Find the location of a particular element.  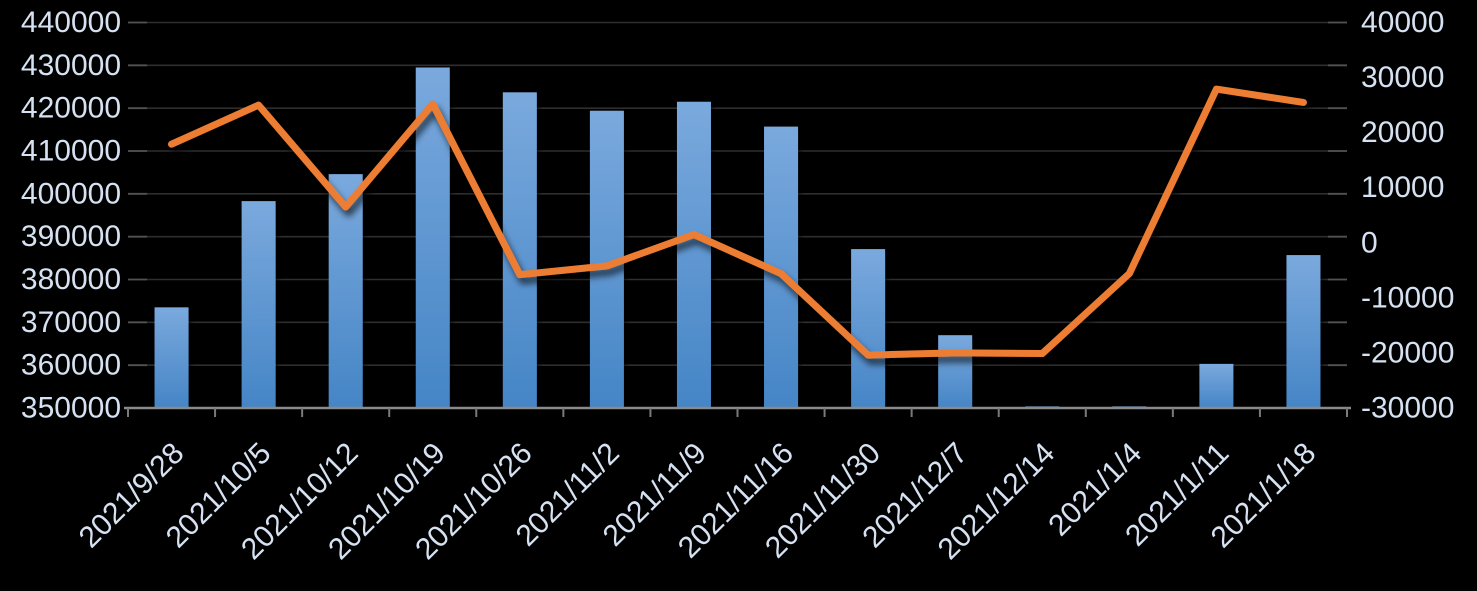

axes-layer is located at coordinates (737, 411).